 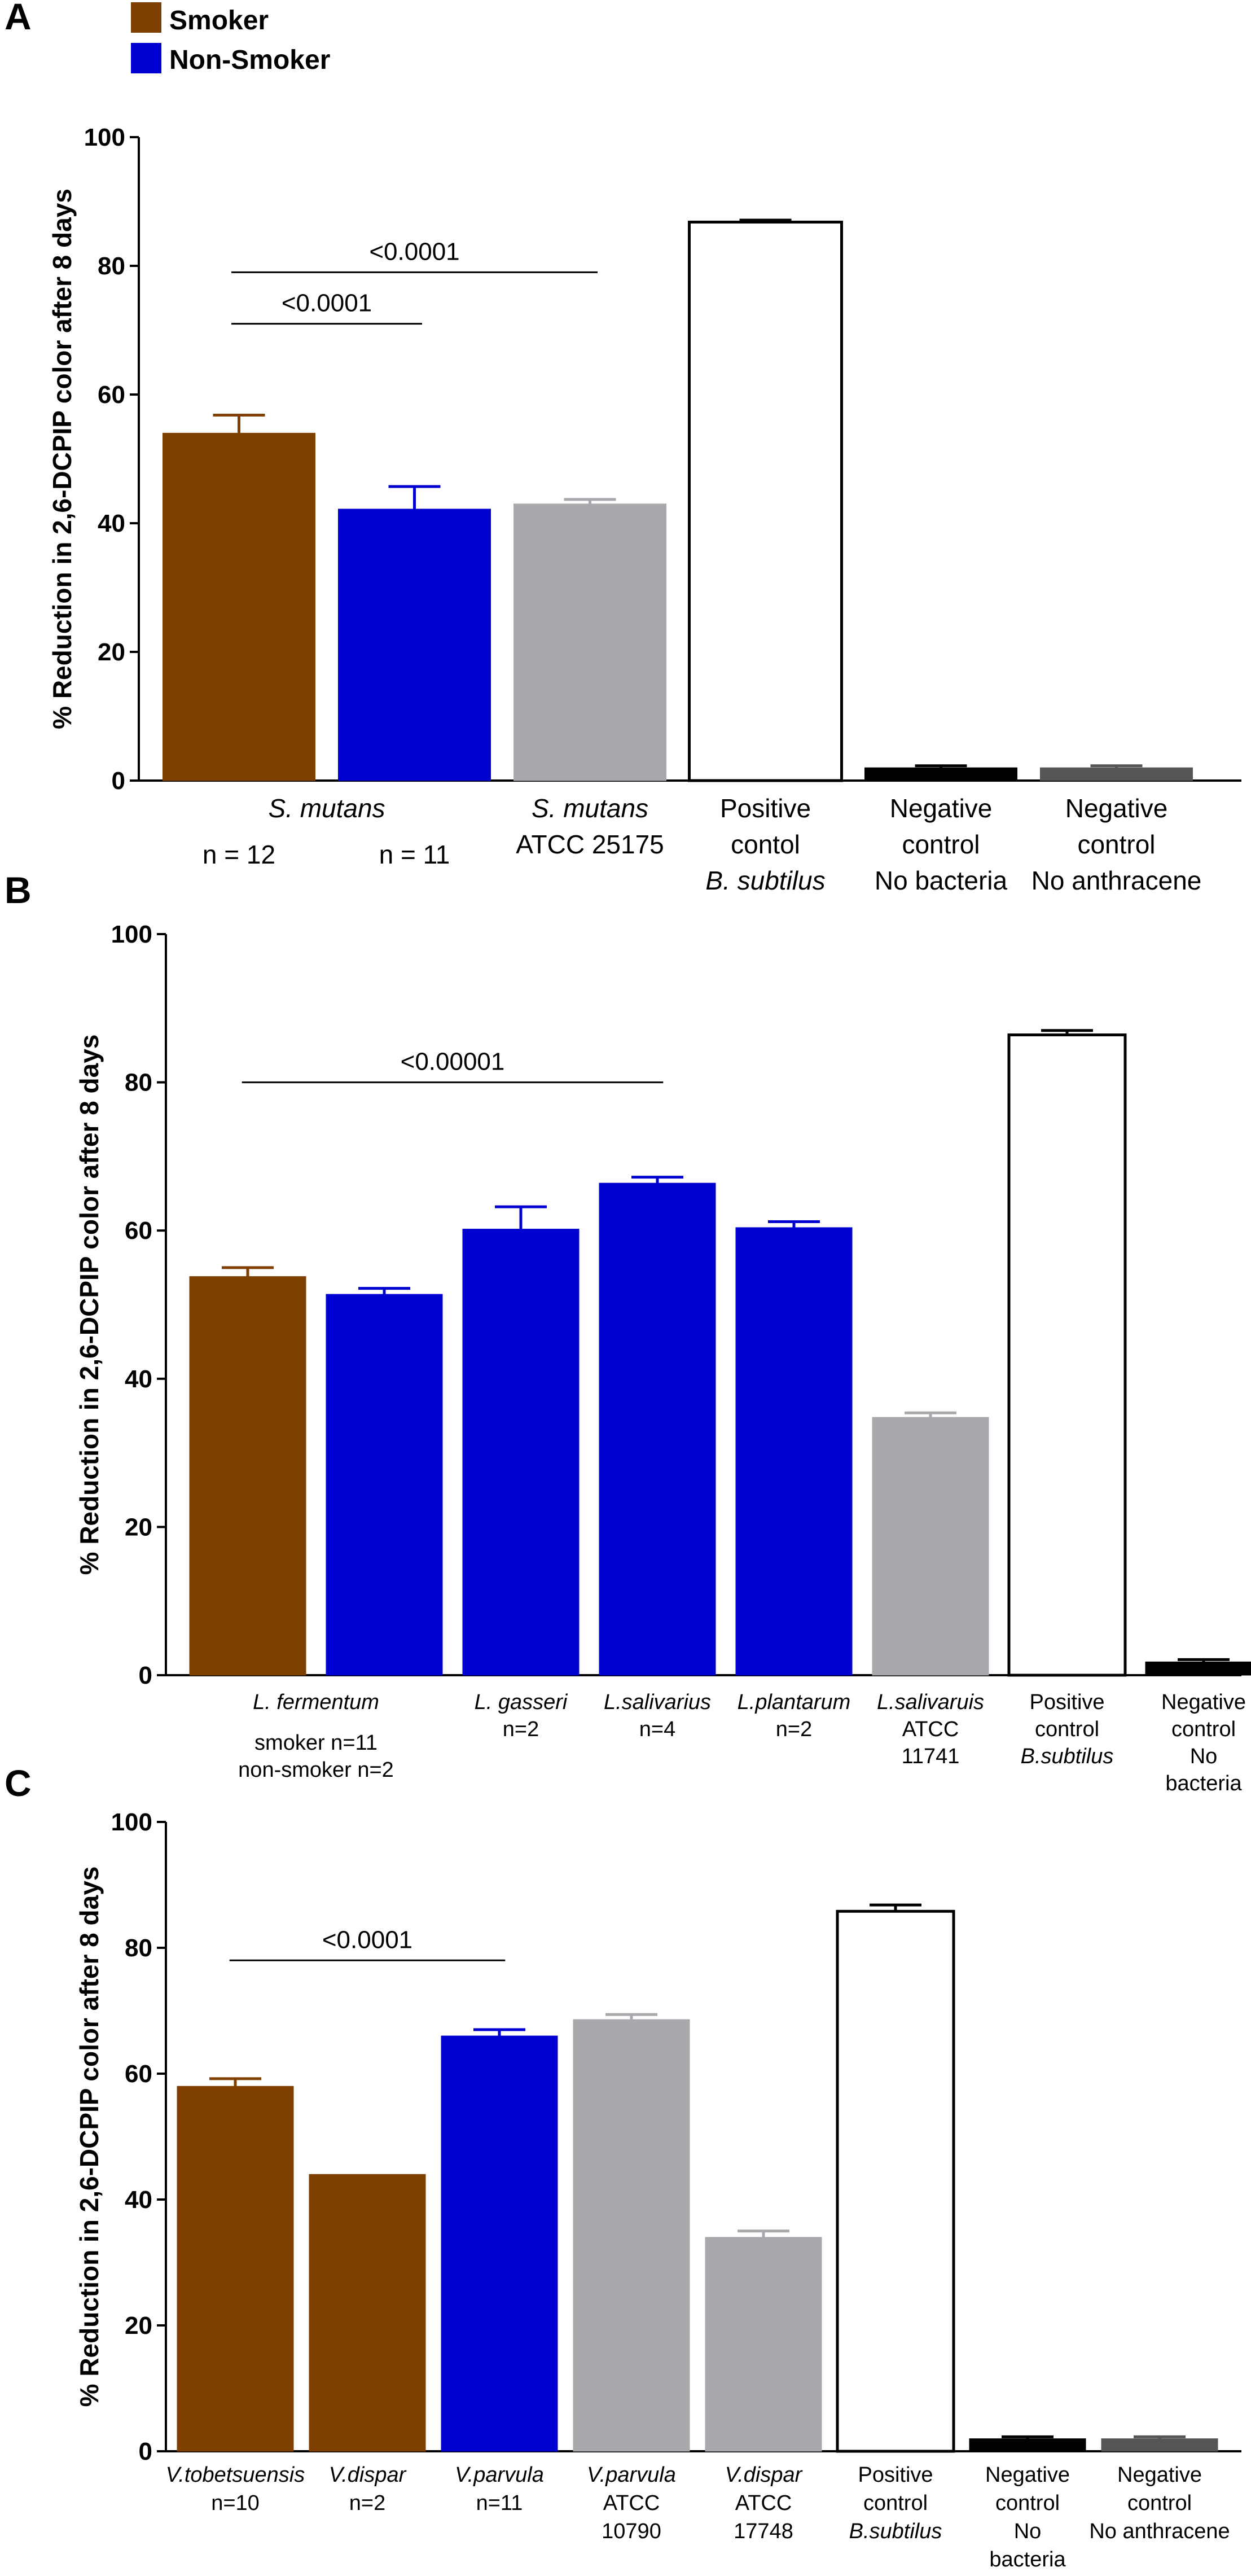 What do you see at coordinates (1067, 1756) in the screenshot?
I see `panel-b-category-label: B.subtilus` at bounding box center [1067, 1756].